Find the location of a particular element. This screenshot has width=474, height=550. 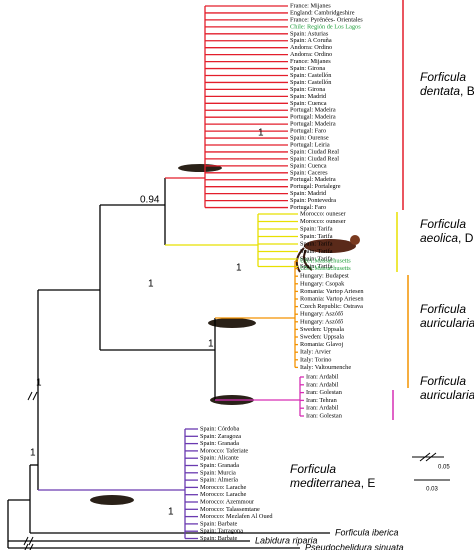

leaf-label: Spain: Ourense is located at coordinates (309, 138).